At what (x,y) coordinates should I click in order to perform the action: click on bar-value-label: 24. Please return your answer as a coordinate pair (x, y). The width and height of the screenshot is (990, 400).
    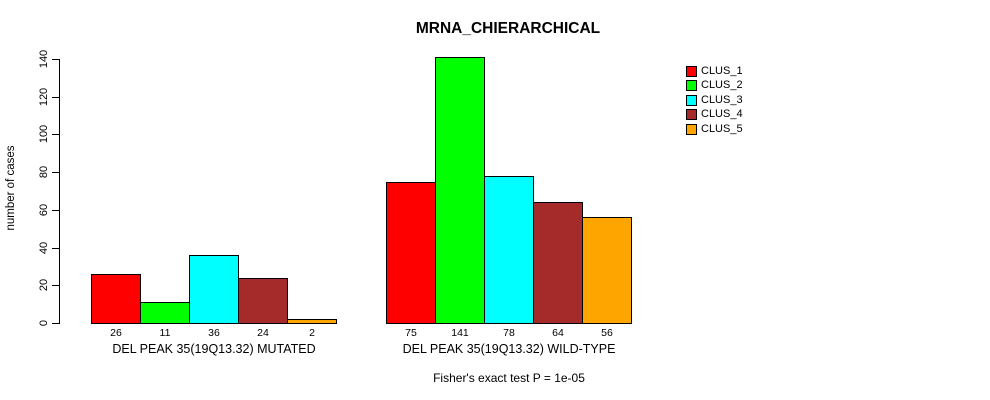
    Looking at the image, I should click on (263, 333).